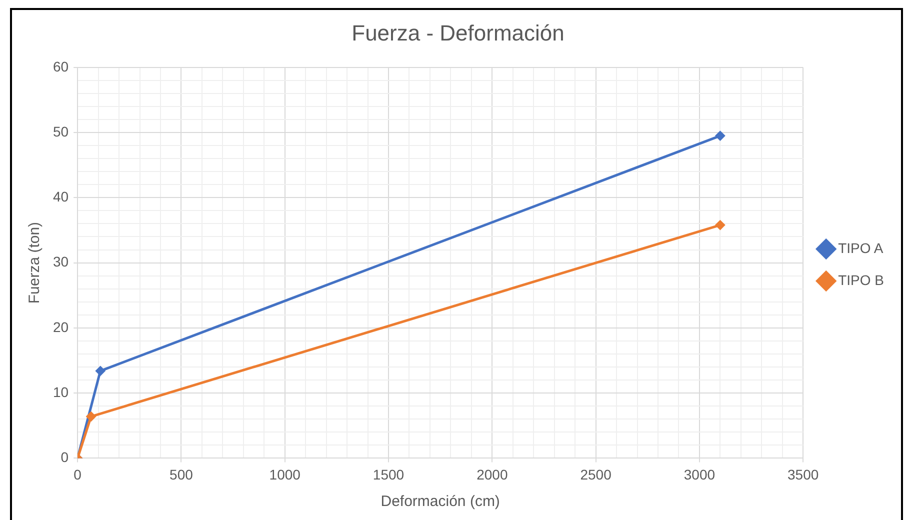  I want to click on y-axis-title: Fuerza (ton), so click(35, 263).